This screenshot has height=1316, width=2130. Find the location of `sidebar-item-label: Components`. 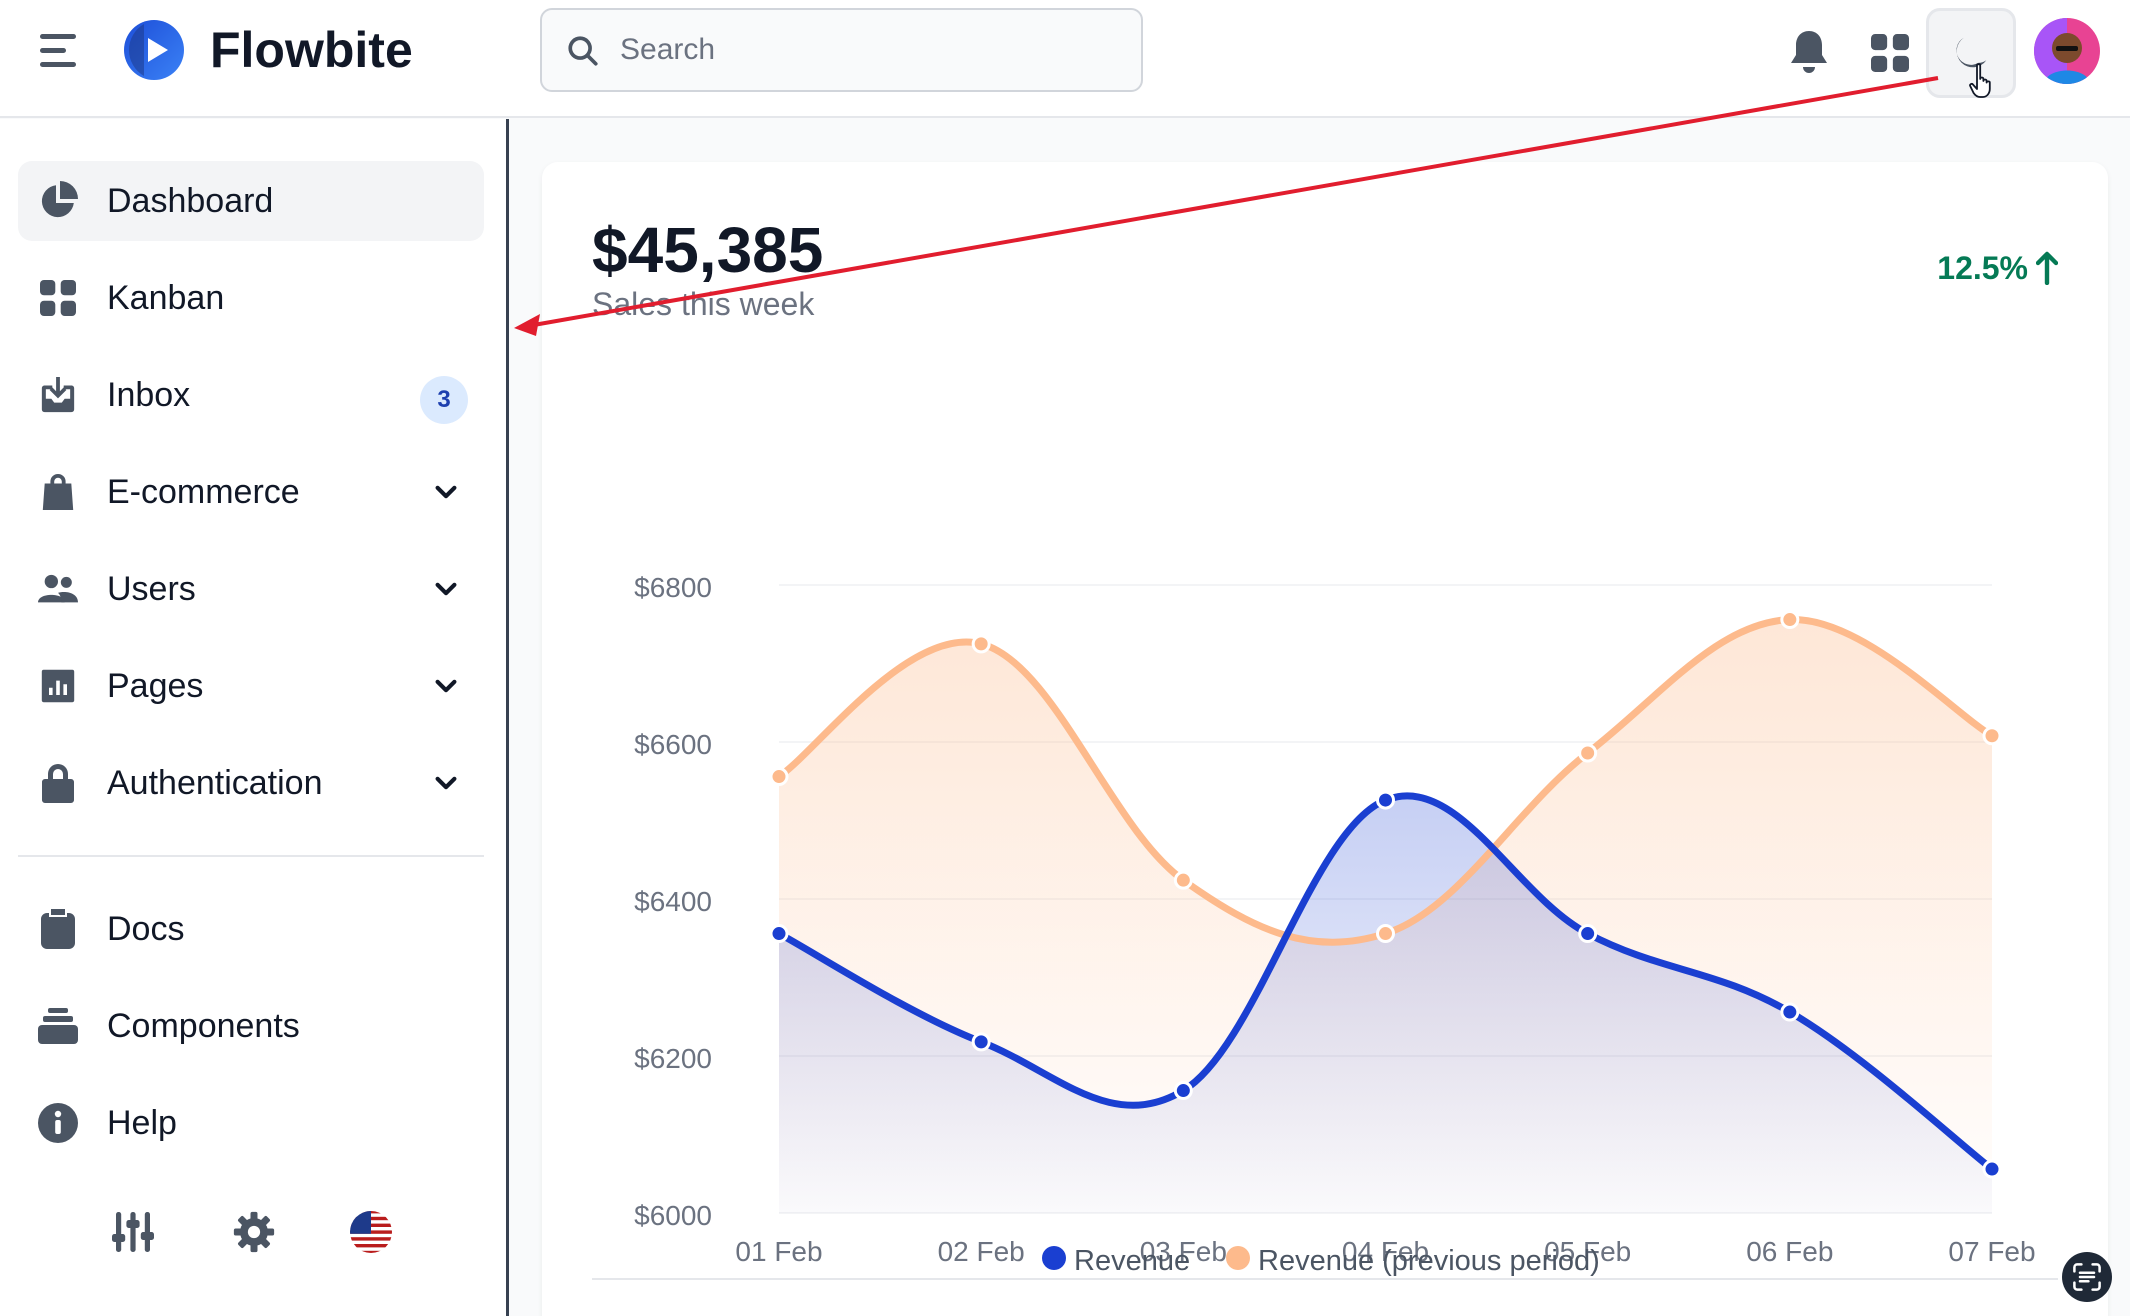

sidebar-item-label: Components is located at coordinates (203, 1026).